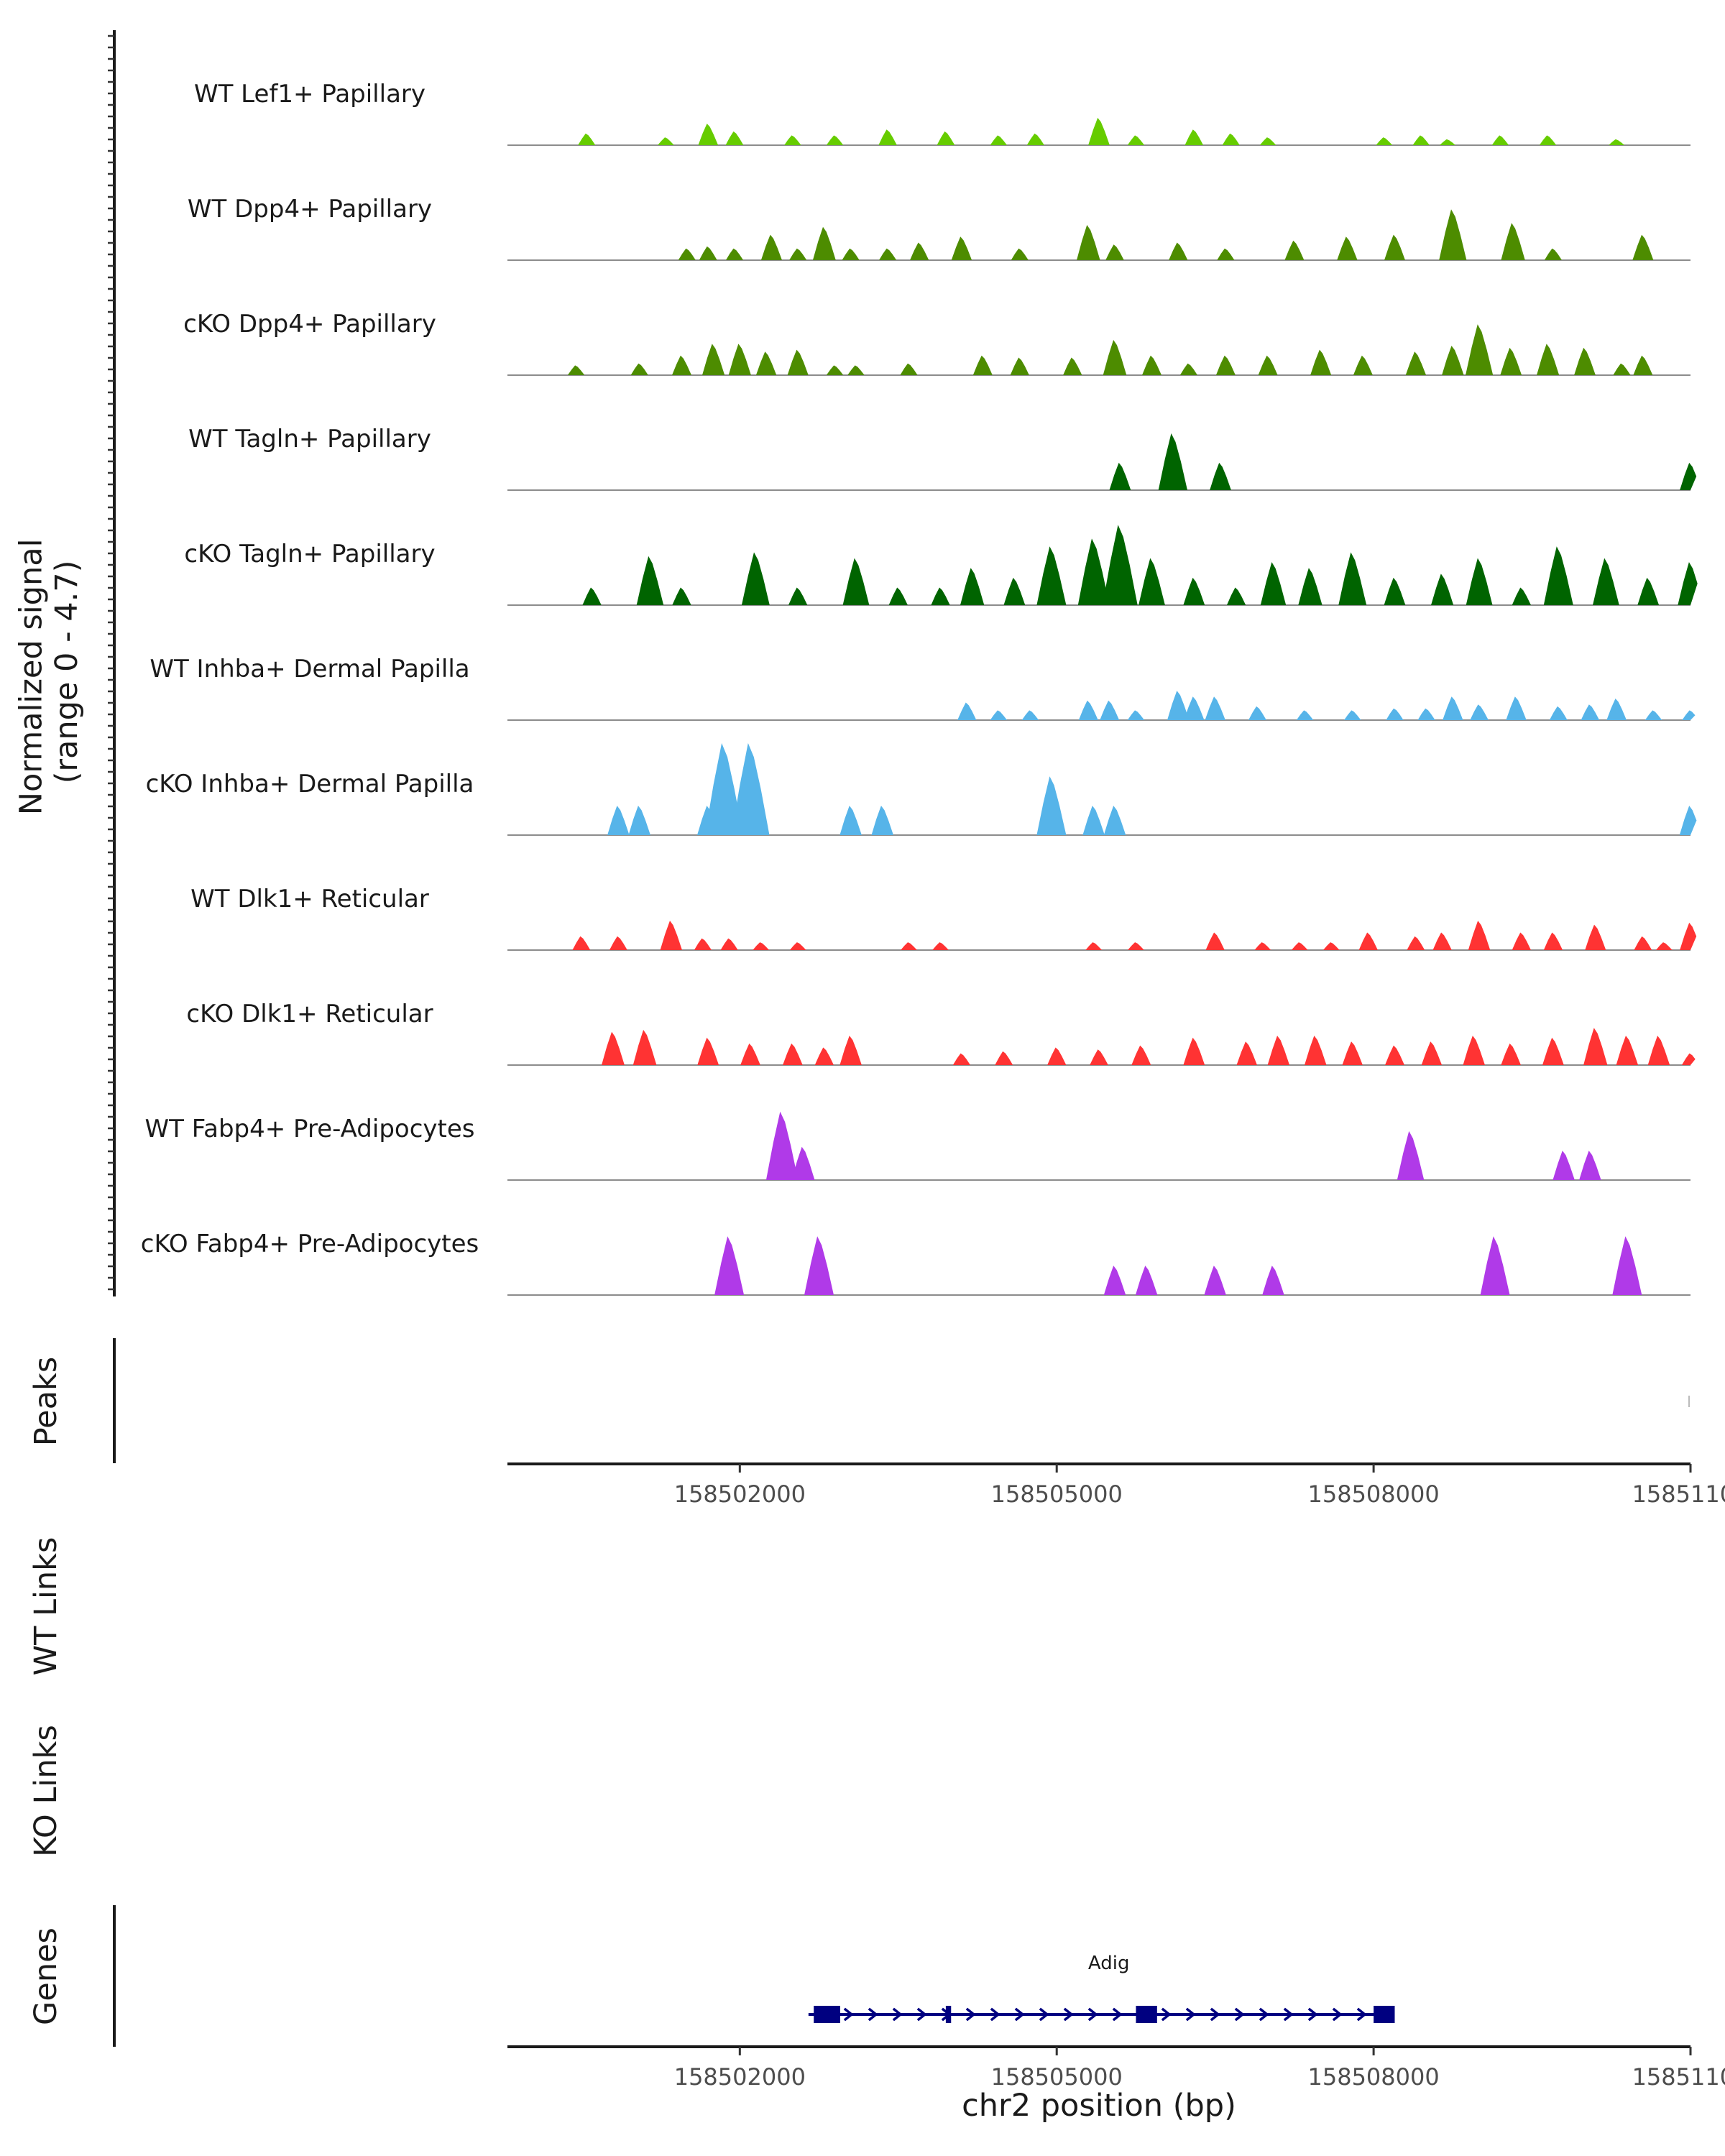  What do you see at coordinates (1109, 1964) in the screenshot?
I see `gene-name-label: Adig` at bounding box center [1109, 1964].